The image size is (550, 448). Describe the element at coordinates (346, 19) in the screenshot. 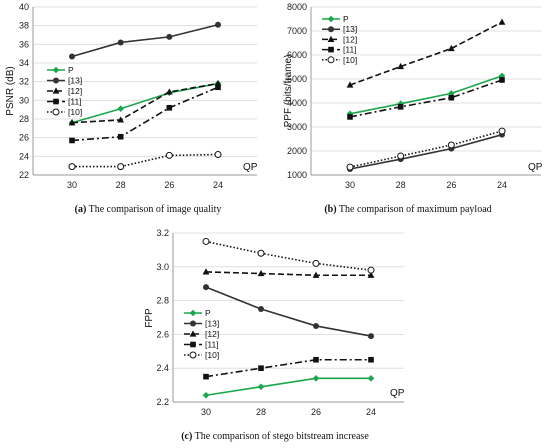

I see `chart-payload-legend-label: P` at that location.